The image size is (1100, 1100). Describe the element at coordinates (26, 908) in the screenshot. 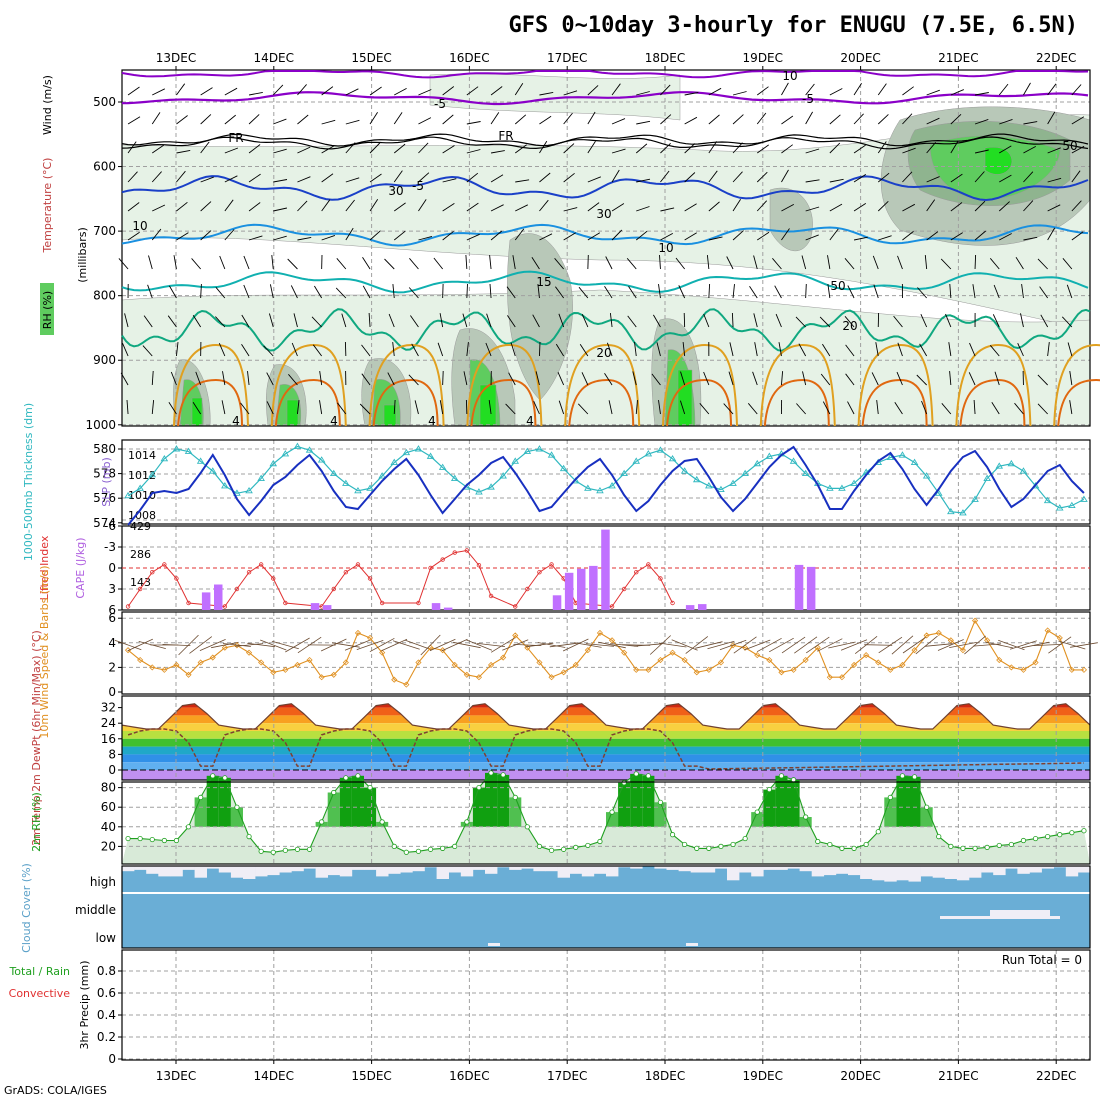

I see `ylabel-cloud: Cloud Cover (%)` at that location.